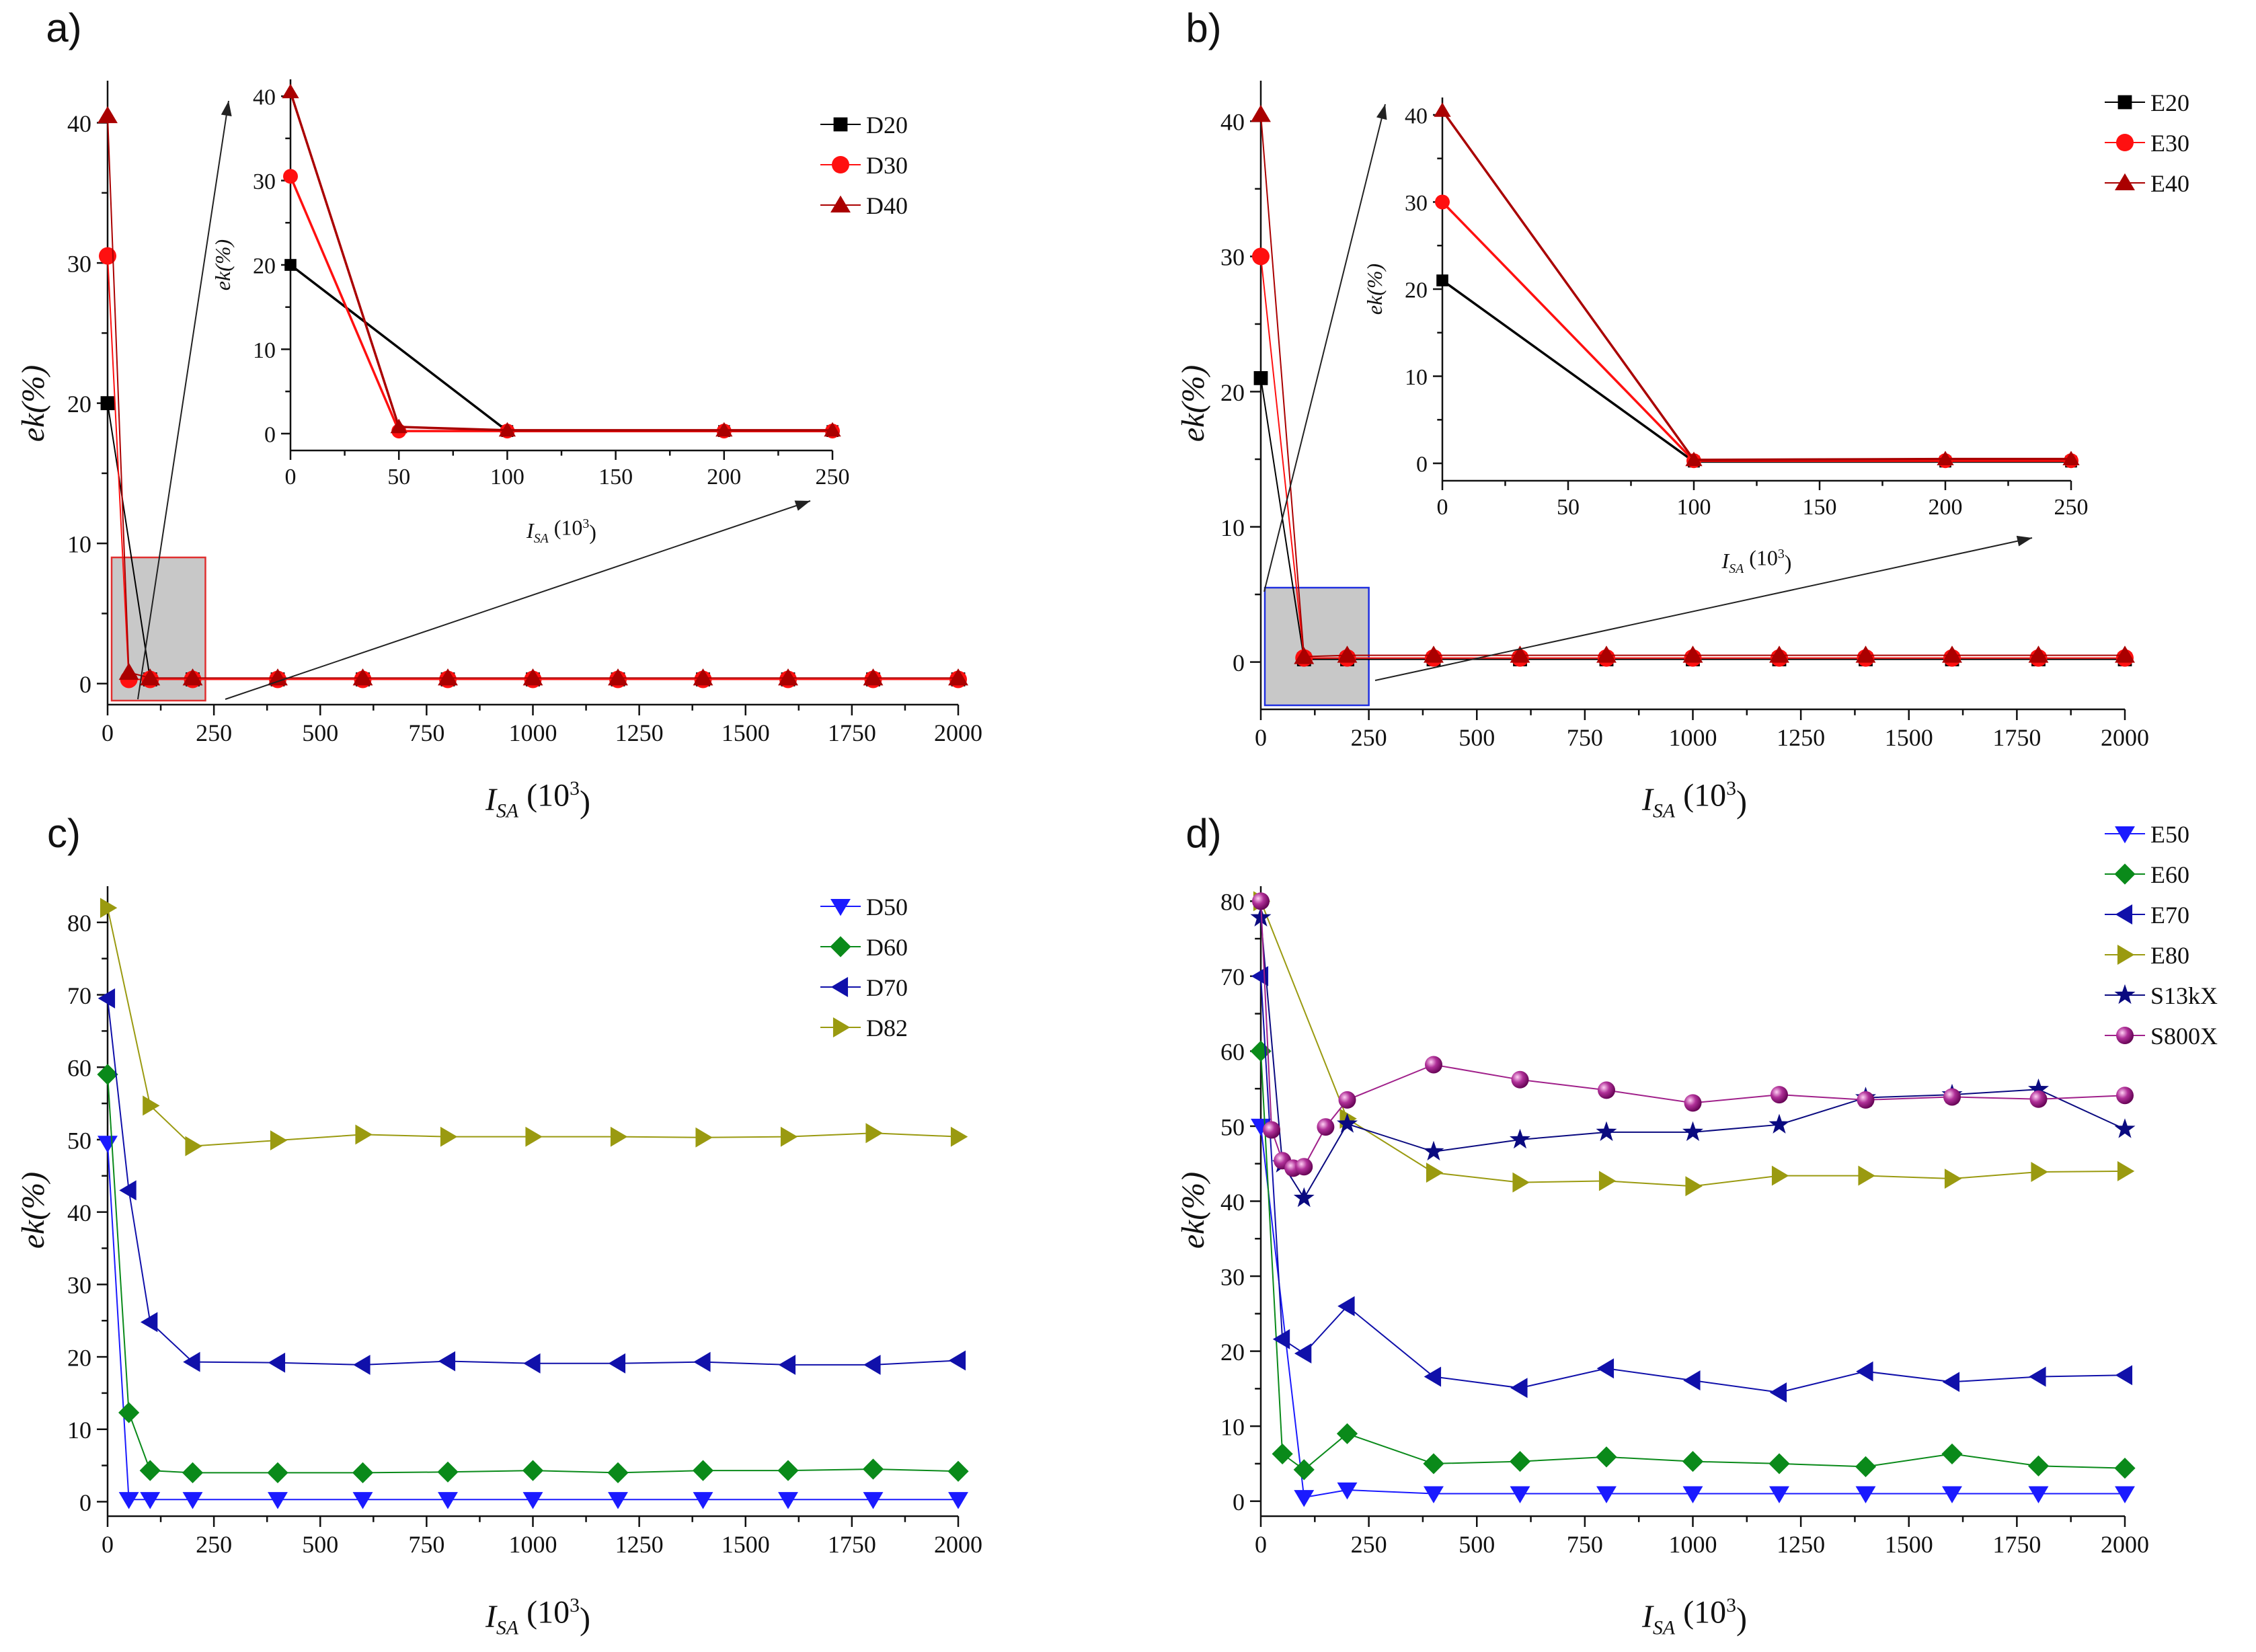  I want to click on zoom-arrow-a-right, so click(518, 600).